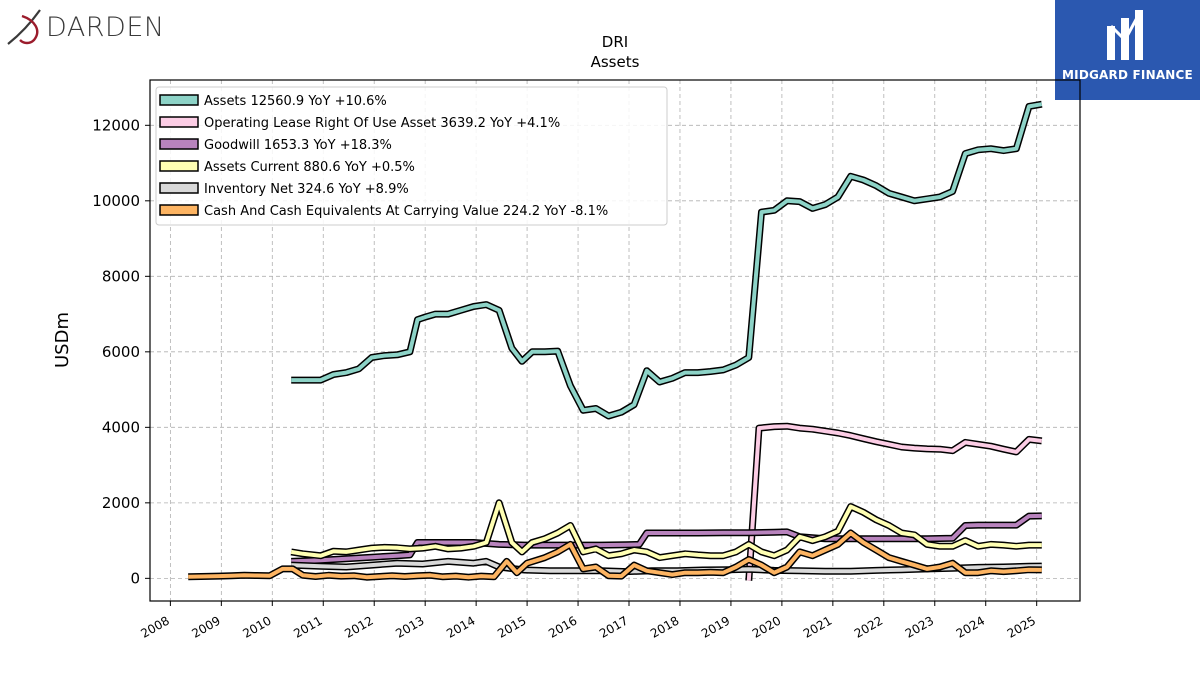  I want to click on midgard-m-icon, so click(1125, 35).